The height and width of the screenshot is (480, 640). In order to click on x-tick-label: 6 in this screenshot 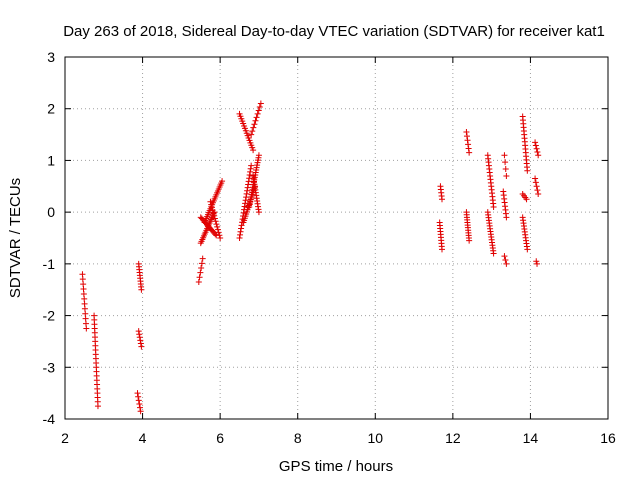, I will do `click(220, 438)`.